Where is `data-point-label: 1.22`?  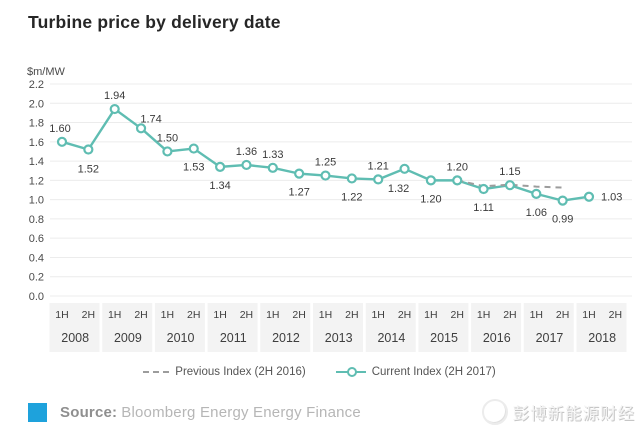
data-point-label: 1.22 is located at coordinates (351, 197).